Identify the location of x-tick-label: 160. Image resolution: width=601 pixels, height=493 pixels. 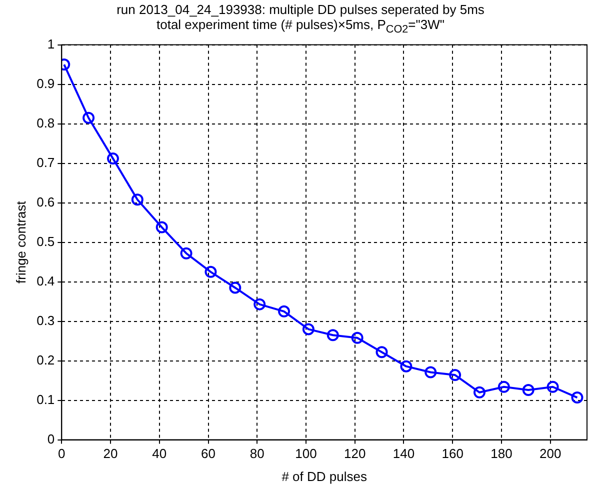
(453, 454).